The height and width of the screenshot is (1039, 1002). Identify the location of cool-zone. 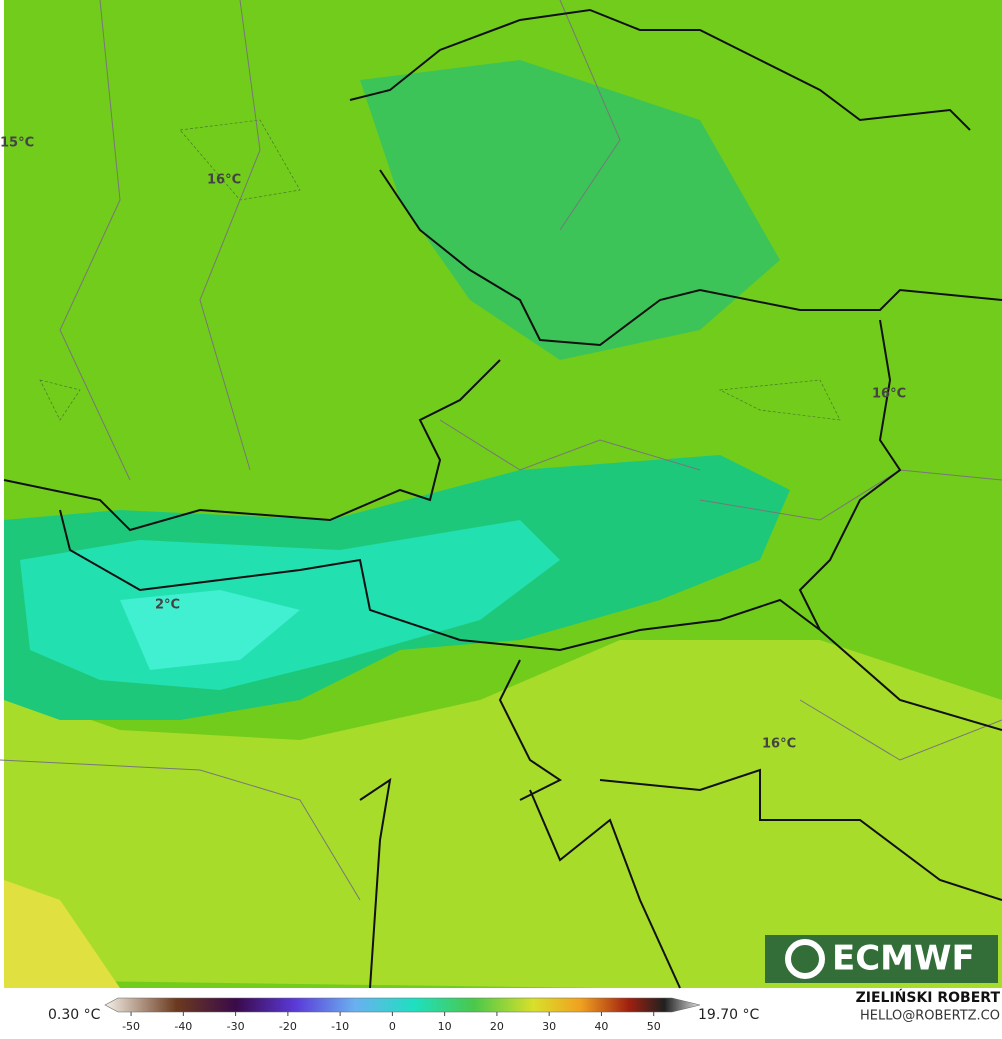
(570, 210).